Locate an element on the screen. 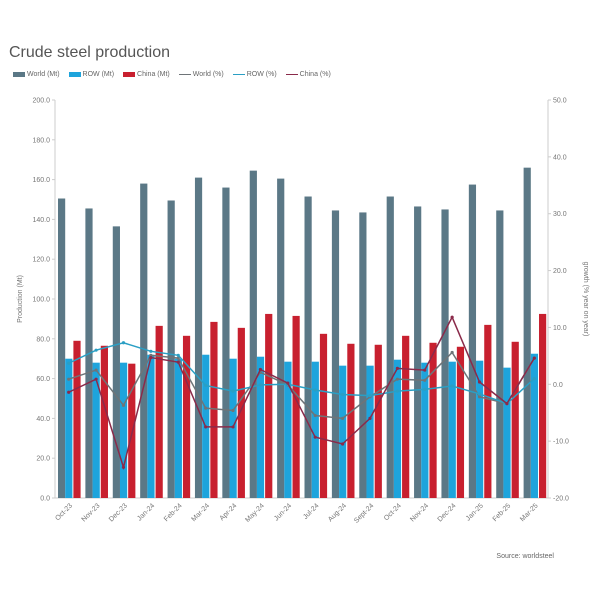  legend-label: China (Mt) is located at coordinates (153, 74).